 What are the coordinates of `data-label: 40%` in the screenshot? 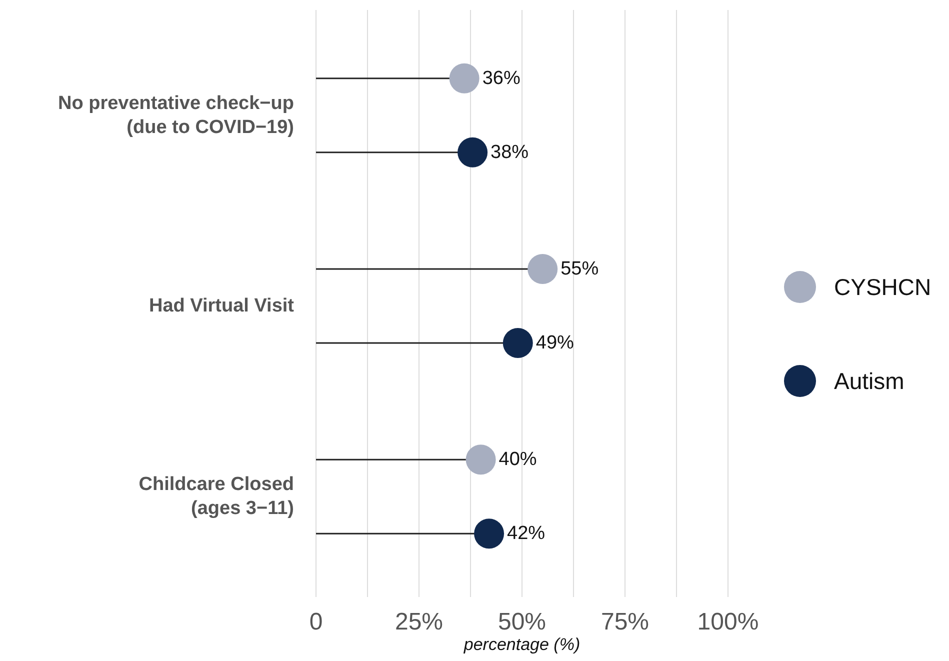 It's located at (517, 459).